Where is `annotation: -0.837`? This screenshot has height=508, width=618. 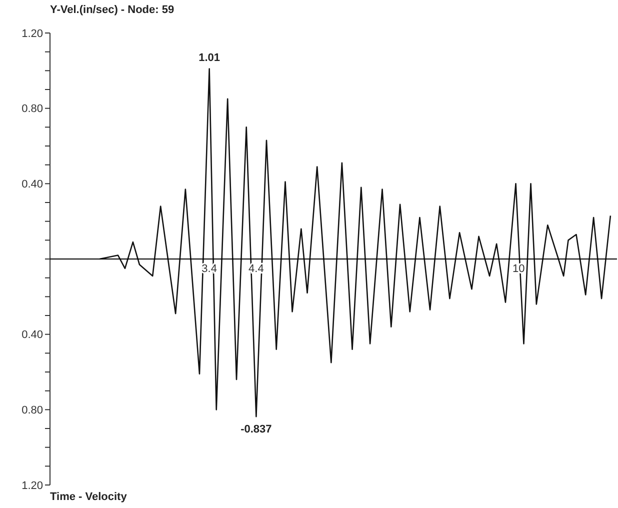 annotation: -0.837 is located at coordinates (256, 430).